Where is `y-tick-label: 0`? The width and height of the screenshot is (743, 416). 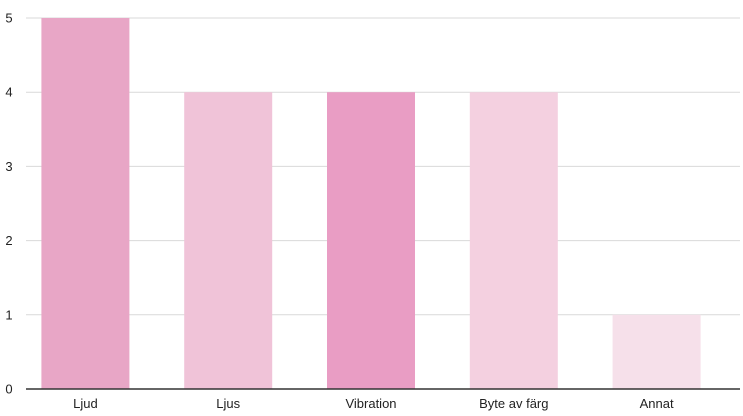
y-tick-label: 0 is located at coordinates (8, 389).